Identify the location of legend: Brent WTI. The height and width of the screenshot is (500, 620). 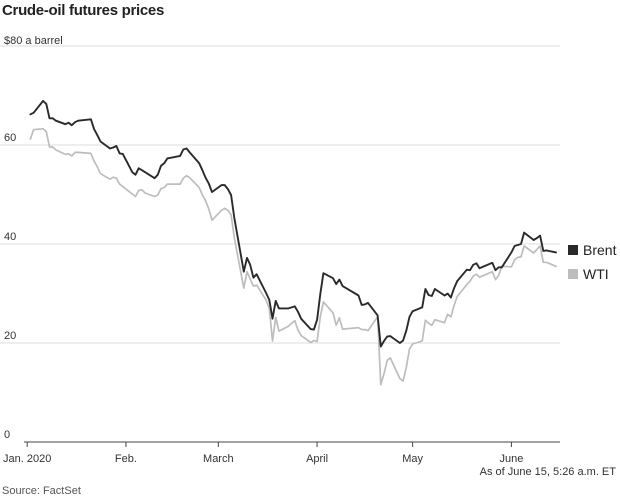
(592, 262).